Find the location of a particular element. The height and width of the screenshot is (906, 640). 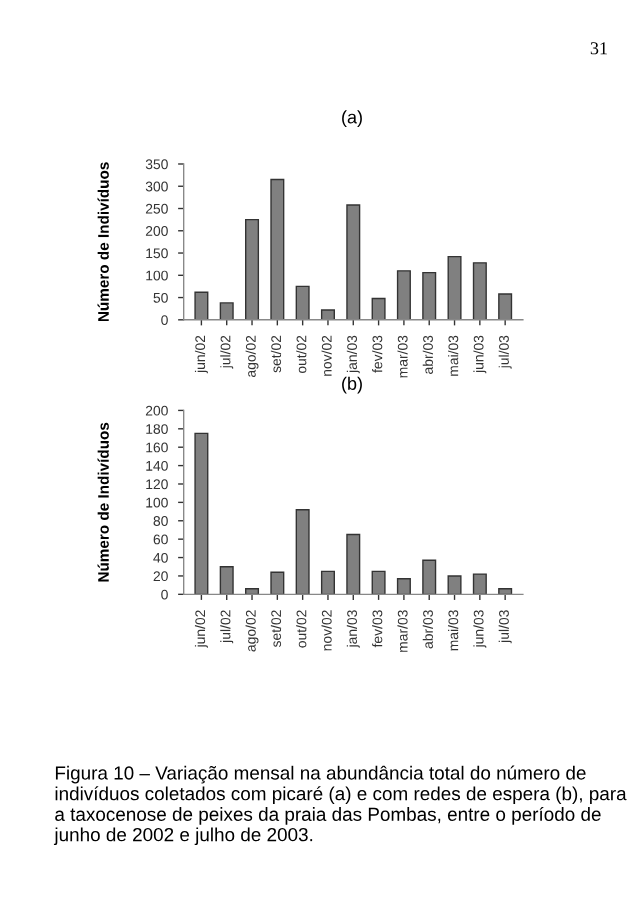

chart-title: (b) is located at coordinates (352, 385).